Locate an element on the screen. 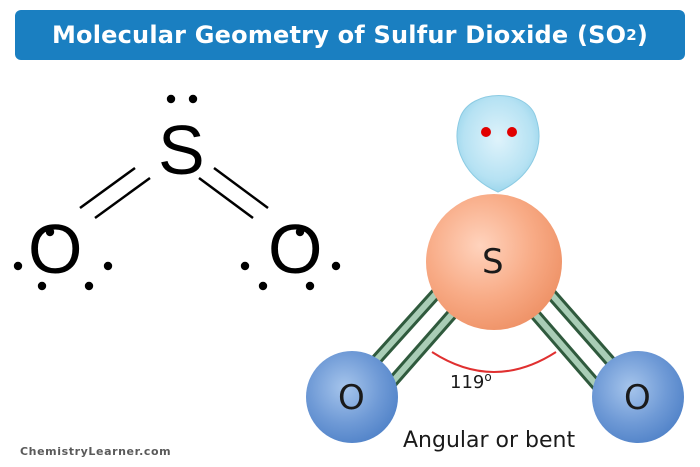  oxygen-sphere-right is located at coordinates (638, 397).